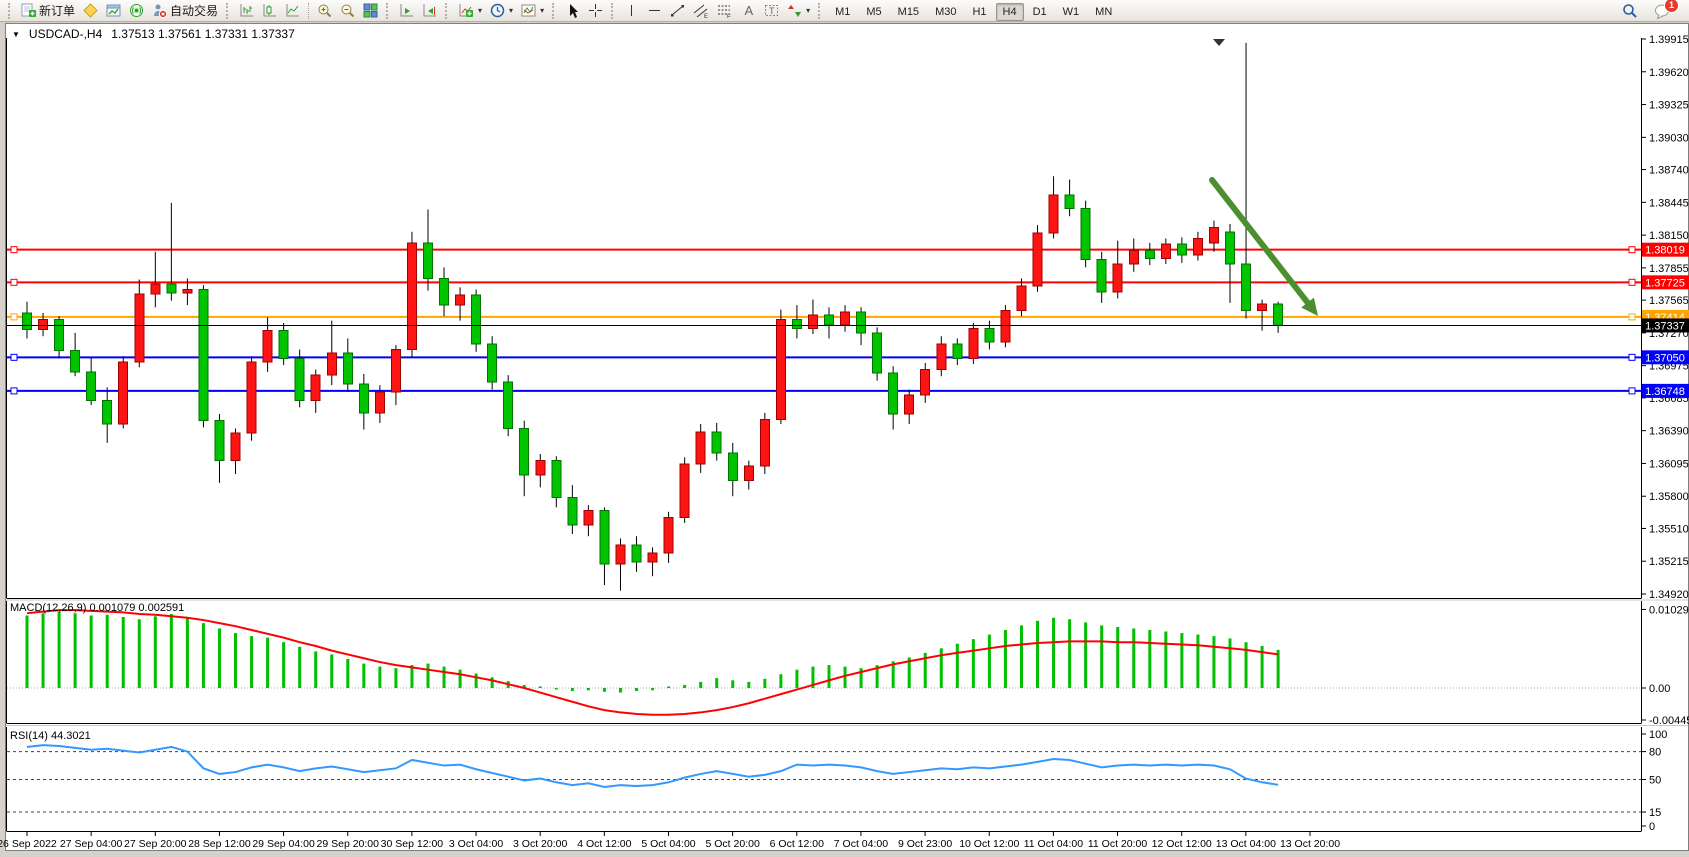  Describe the element at coordinates (160, 10) in the screenshot. I see `autotrading-icon` at that location.